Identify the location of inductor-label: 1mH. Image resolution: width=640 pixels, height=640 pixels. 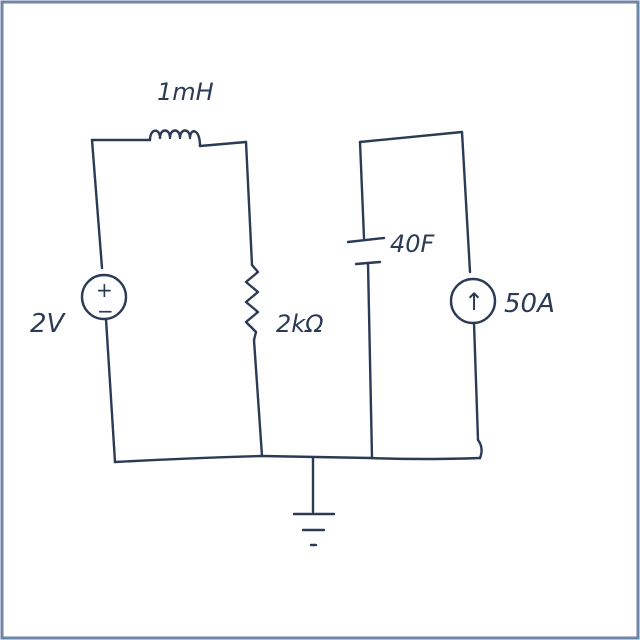
(185, 92).